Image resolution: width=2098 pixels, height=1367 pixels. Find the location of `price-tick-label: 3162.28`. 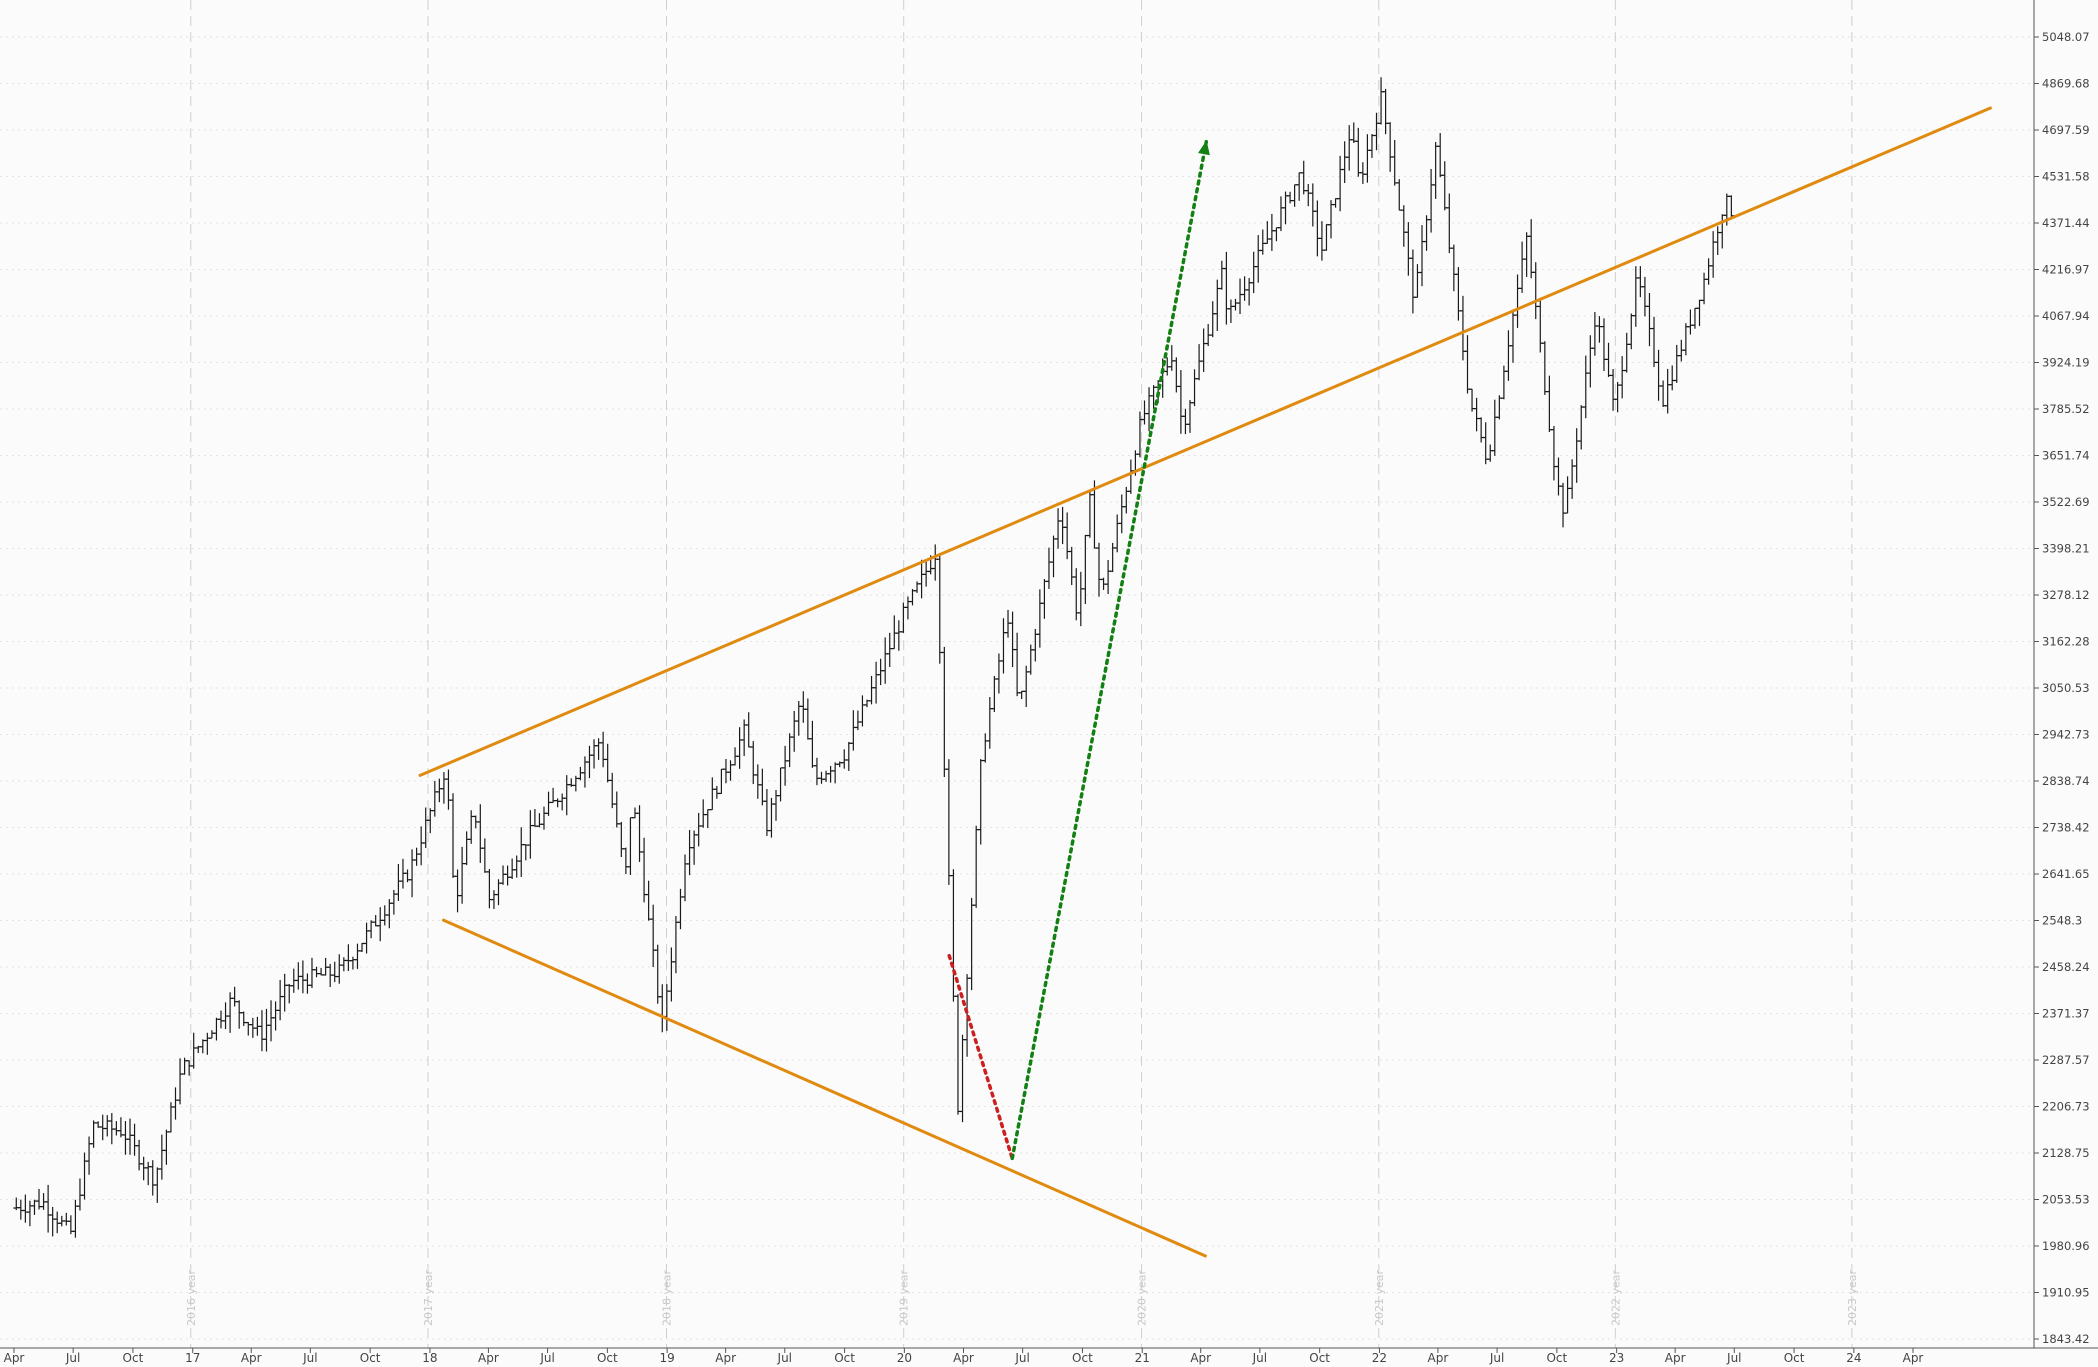

price-tick-label: 3162.28 is located at coordinates (2066, 641).